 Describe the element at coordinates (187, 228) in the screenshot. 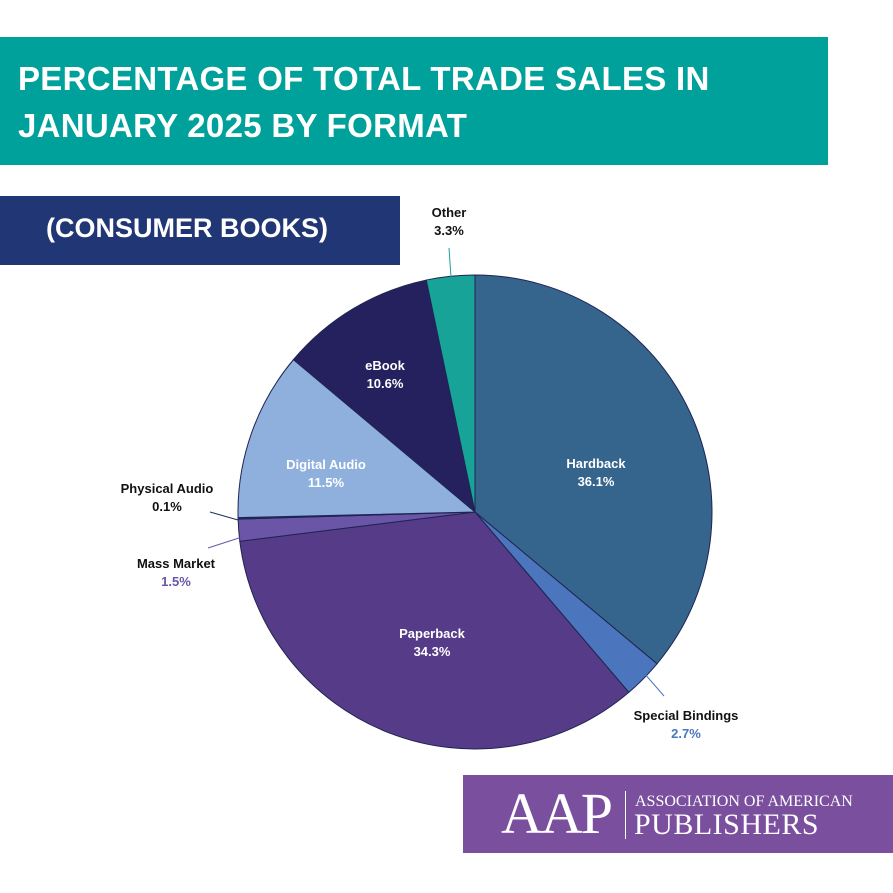

I see `chart-subtitle: (CONSUMER BOOKS)` at that location.